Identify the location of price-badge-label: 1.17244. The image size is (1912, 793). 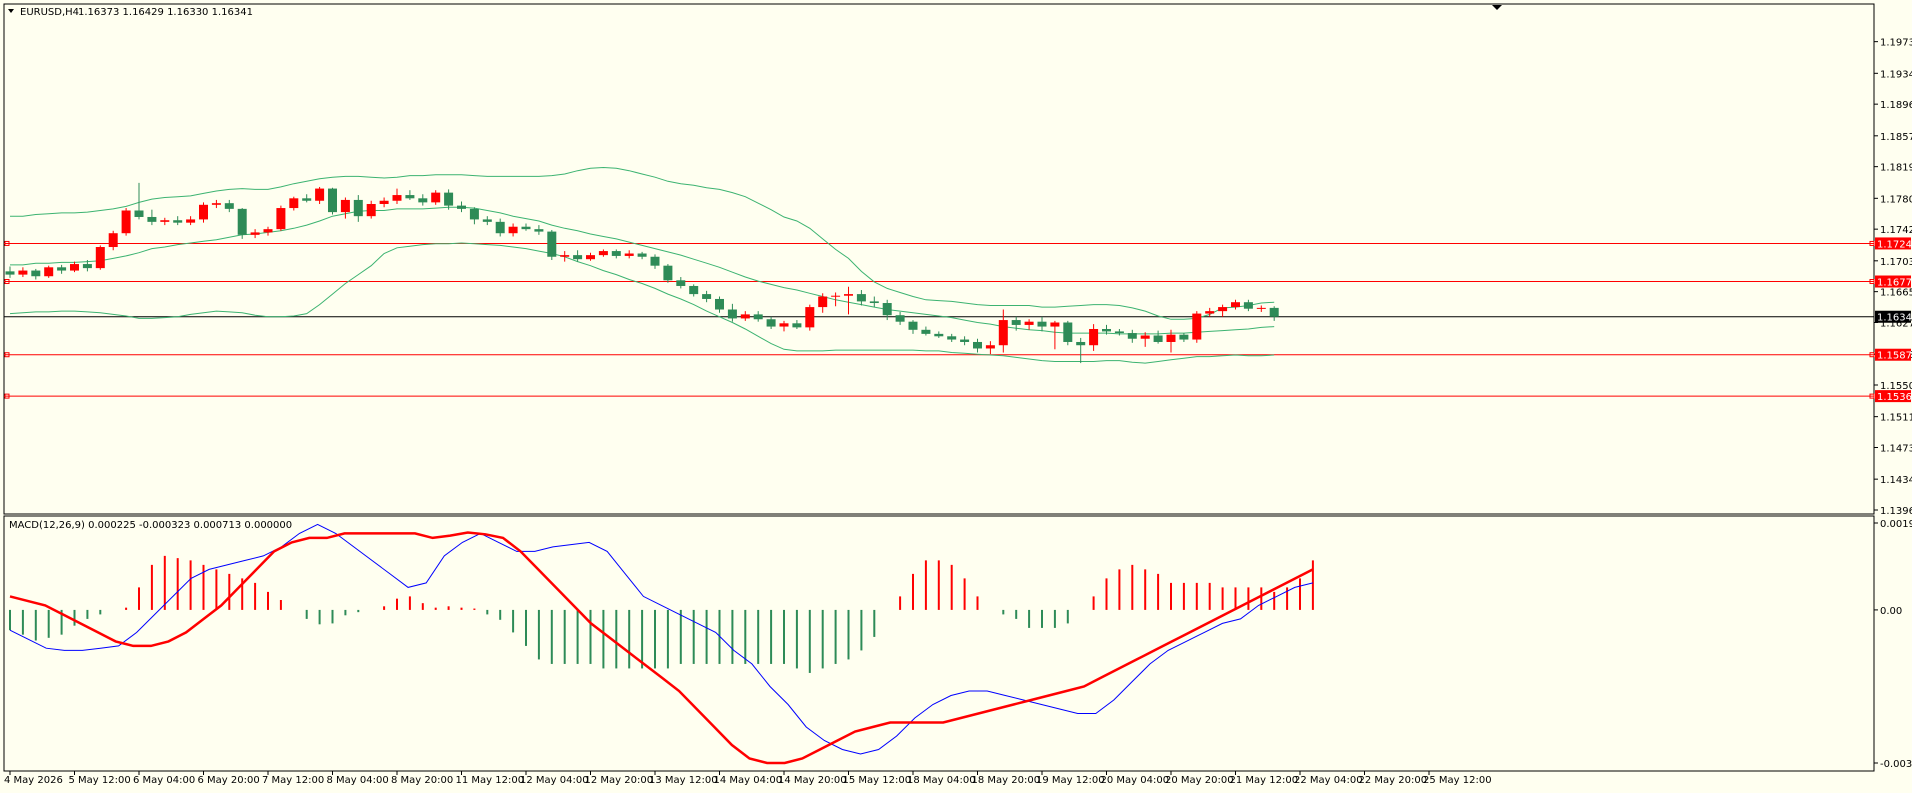
(1894, 244).